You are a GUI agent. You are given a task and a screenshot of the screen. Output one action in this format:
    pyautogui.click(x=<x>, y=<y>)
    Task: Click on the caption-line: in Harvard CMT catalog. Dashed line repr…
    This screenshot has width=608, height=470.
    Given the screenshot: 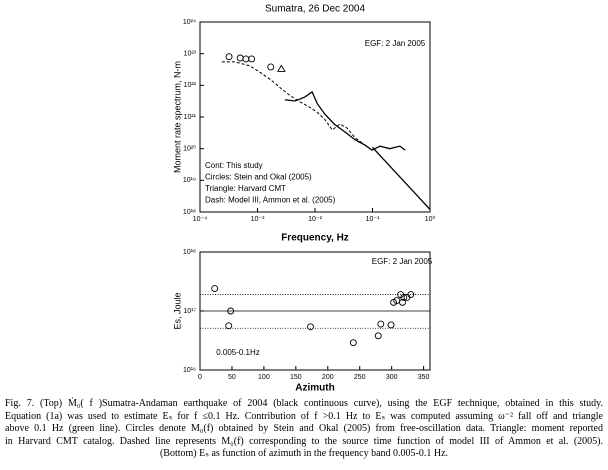 What is the action you would take?
    pyautogui.click(x=304, y=441)
    